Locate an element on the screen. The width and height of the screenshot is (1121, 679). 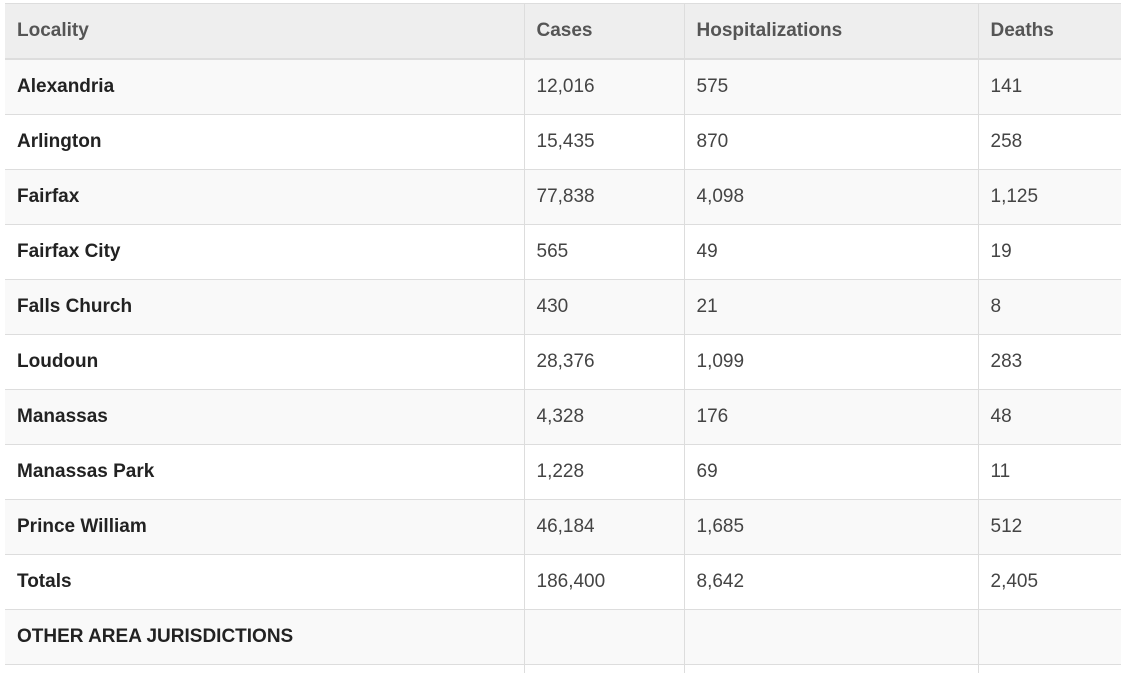
table-row is located at coordinates (563, 668).